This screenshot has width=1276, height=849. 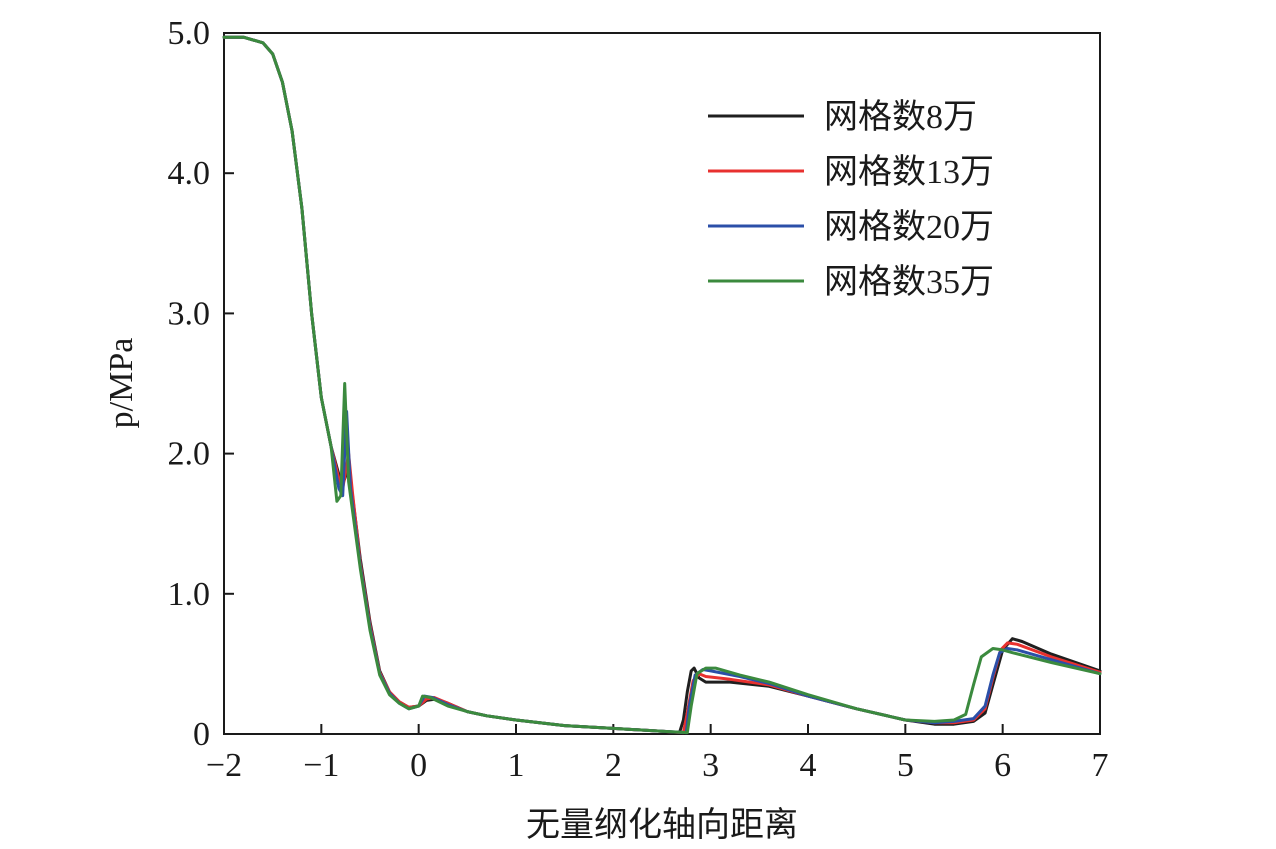 What do you see at coordinates (909, 227) in the screenshot?
I see `legend-label: 网格数20万` at bounding box center [909, 227].